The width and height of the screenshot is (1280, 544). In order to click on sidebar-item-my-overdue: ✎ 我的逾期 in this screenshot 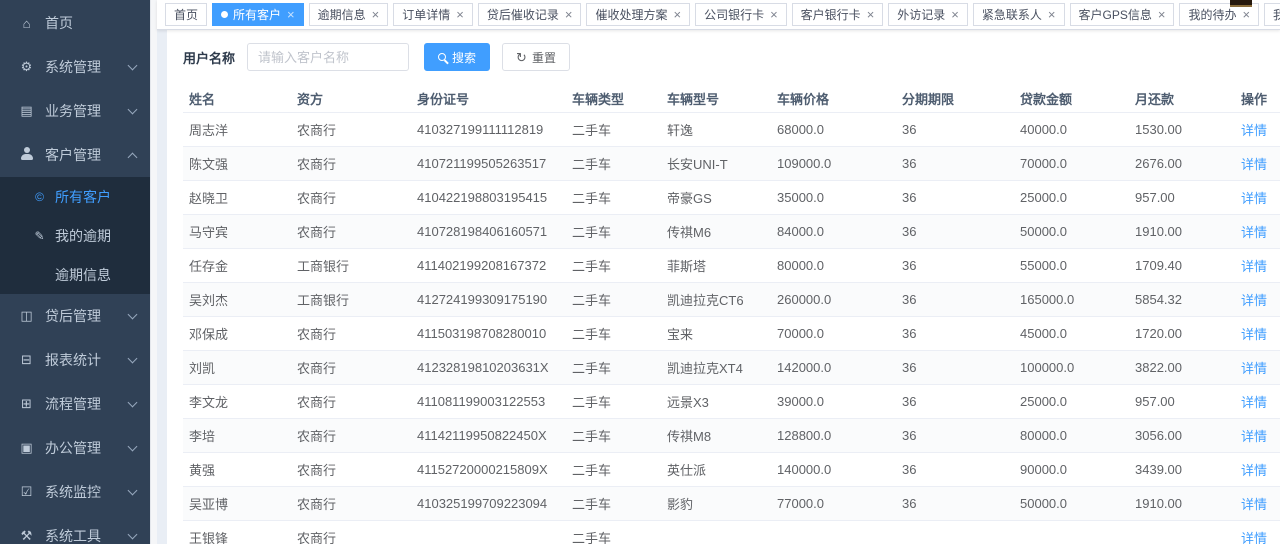, I will do `click(75, 235)`.